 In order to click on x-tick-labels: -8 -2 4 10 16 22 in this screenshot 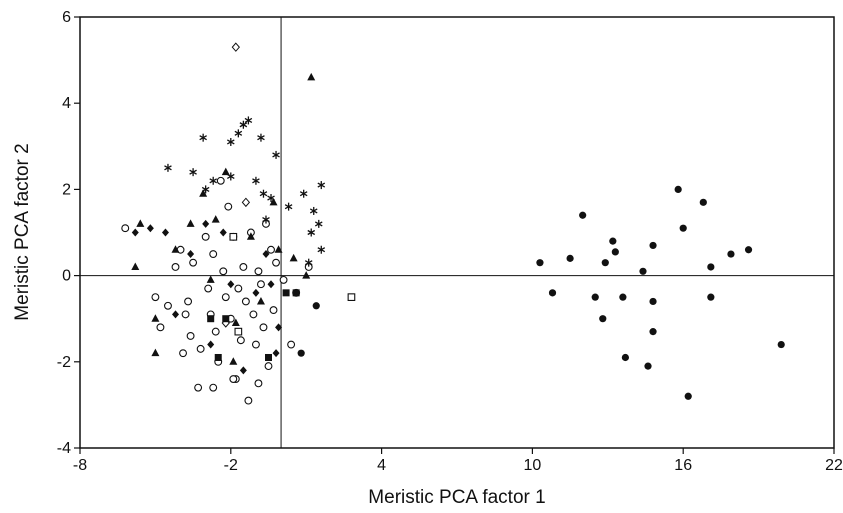, I will do `click(458, 465)`.